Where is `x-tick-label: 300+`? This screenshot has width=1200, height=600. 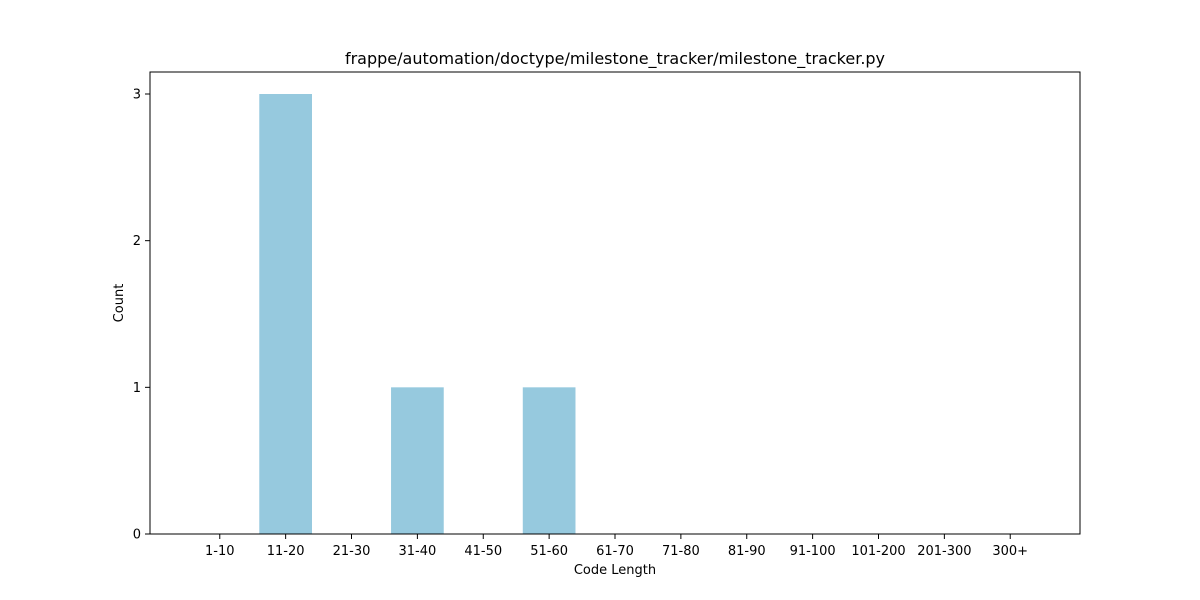
x-tick-label: 300+ is located at coordinates (1010, 551).